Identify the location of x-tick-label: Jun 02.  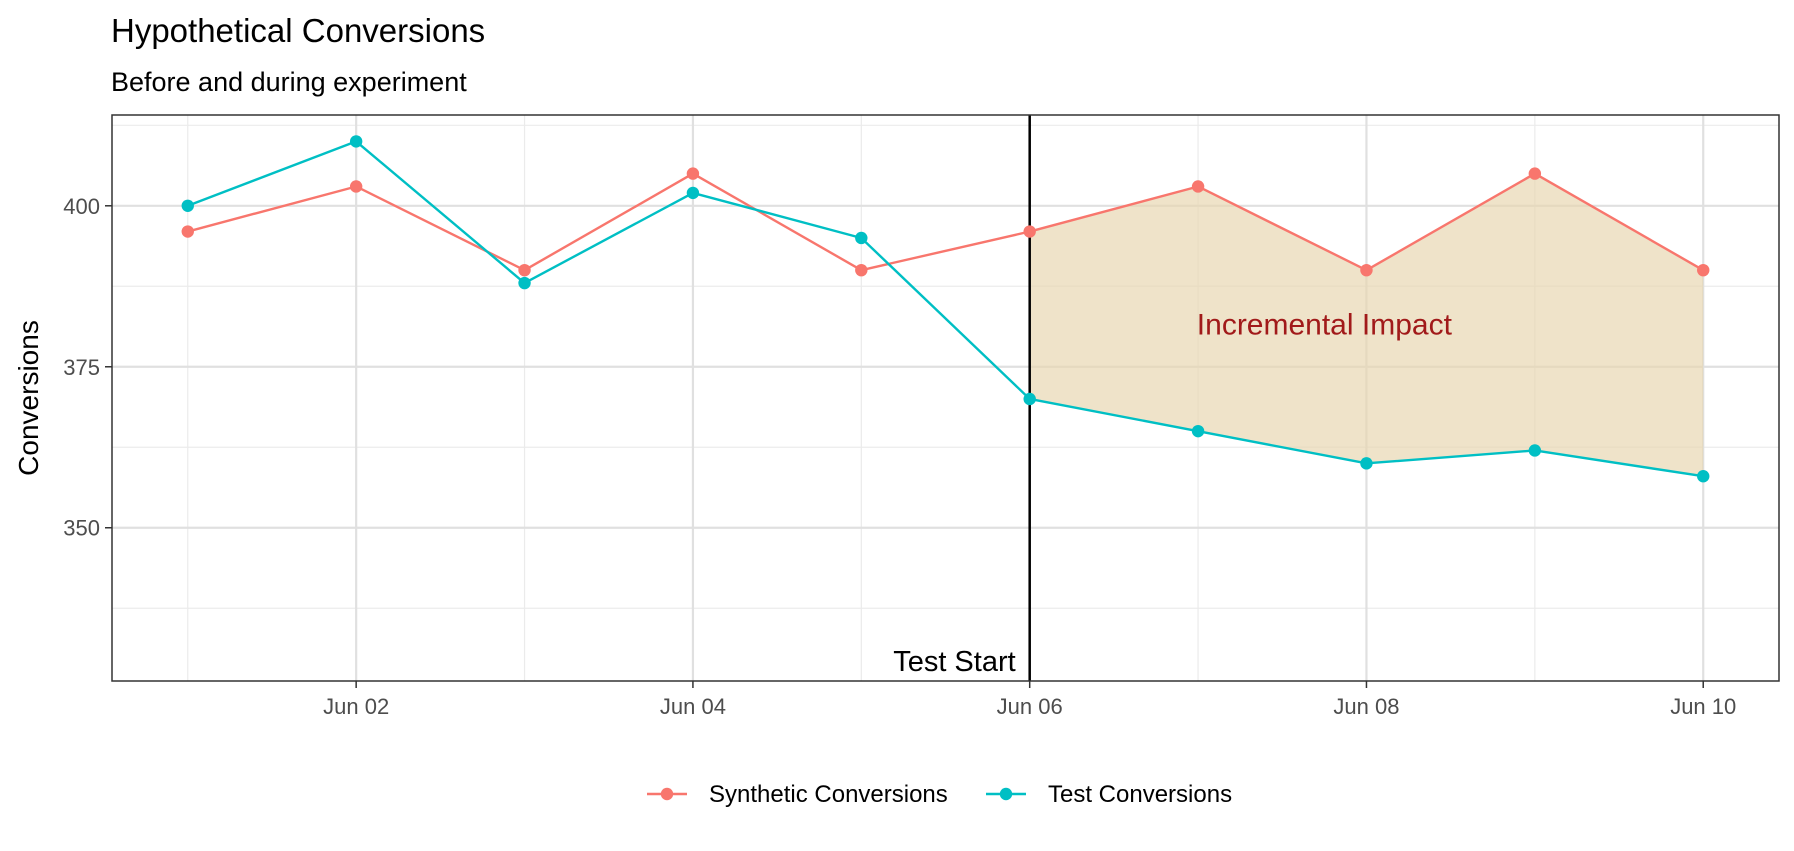
(356, 706).